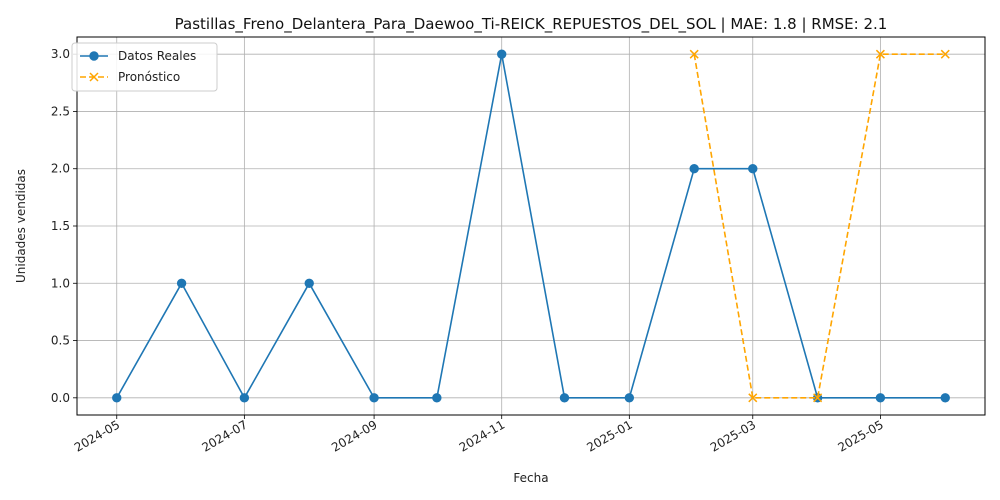 The height and width of the screenshot is (500, 1000). What do you see at coordinates (733, 435) in the screenshot?
I see `x-tick-label: 2025-03` at bounding box center [733, 435].